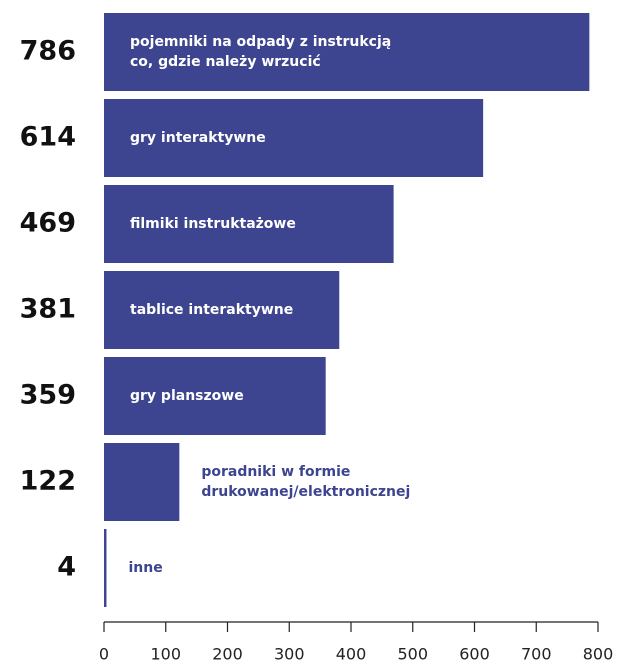 This screenshot has width=619, height=664. I want to click on value-label: 359, so click(48, 395).